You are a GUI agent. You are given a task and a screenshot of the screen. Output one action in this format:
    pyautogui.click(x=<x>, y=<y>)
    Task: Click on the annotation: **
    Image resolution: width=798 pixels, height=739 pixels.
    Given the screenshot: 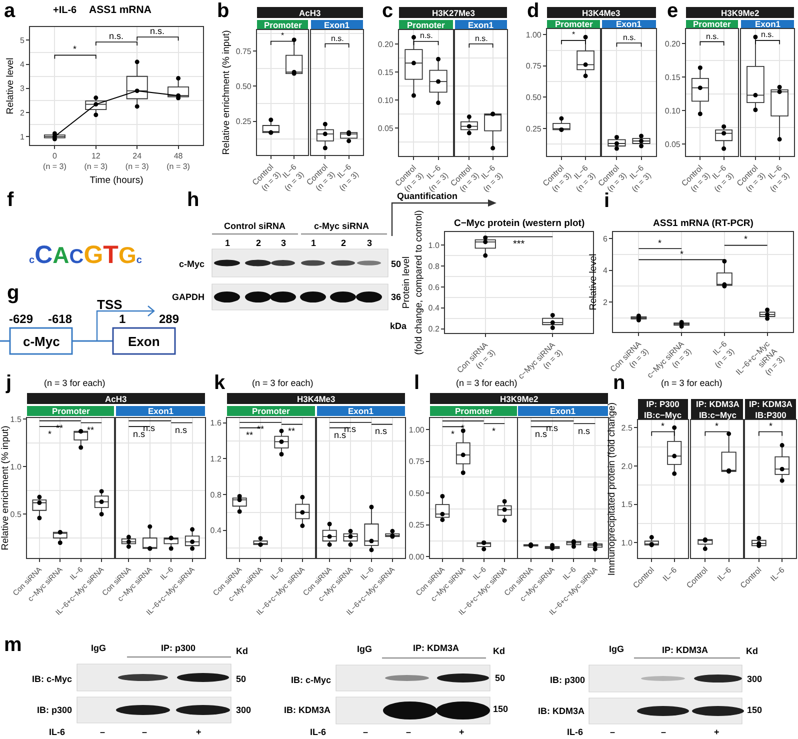 What is the action you would take?
    pyautogui.click(x=90, y=430)
    